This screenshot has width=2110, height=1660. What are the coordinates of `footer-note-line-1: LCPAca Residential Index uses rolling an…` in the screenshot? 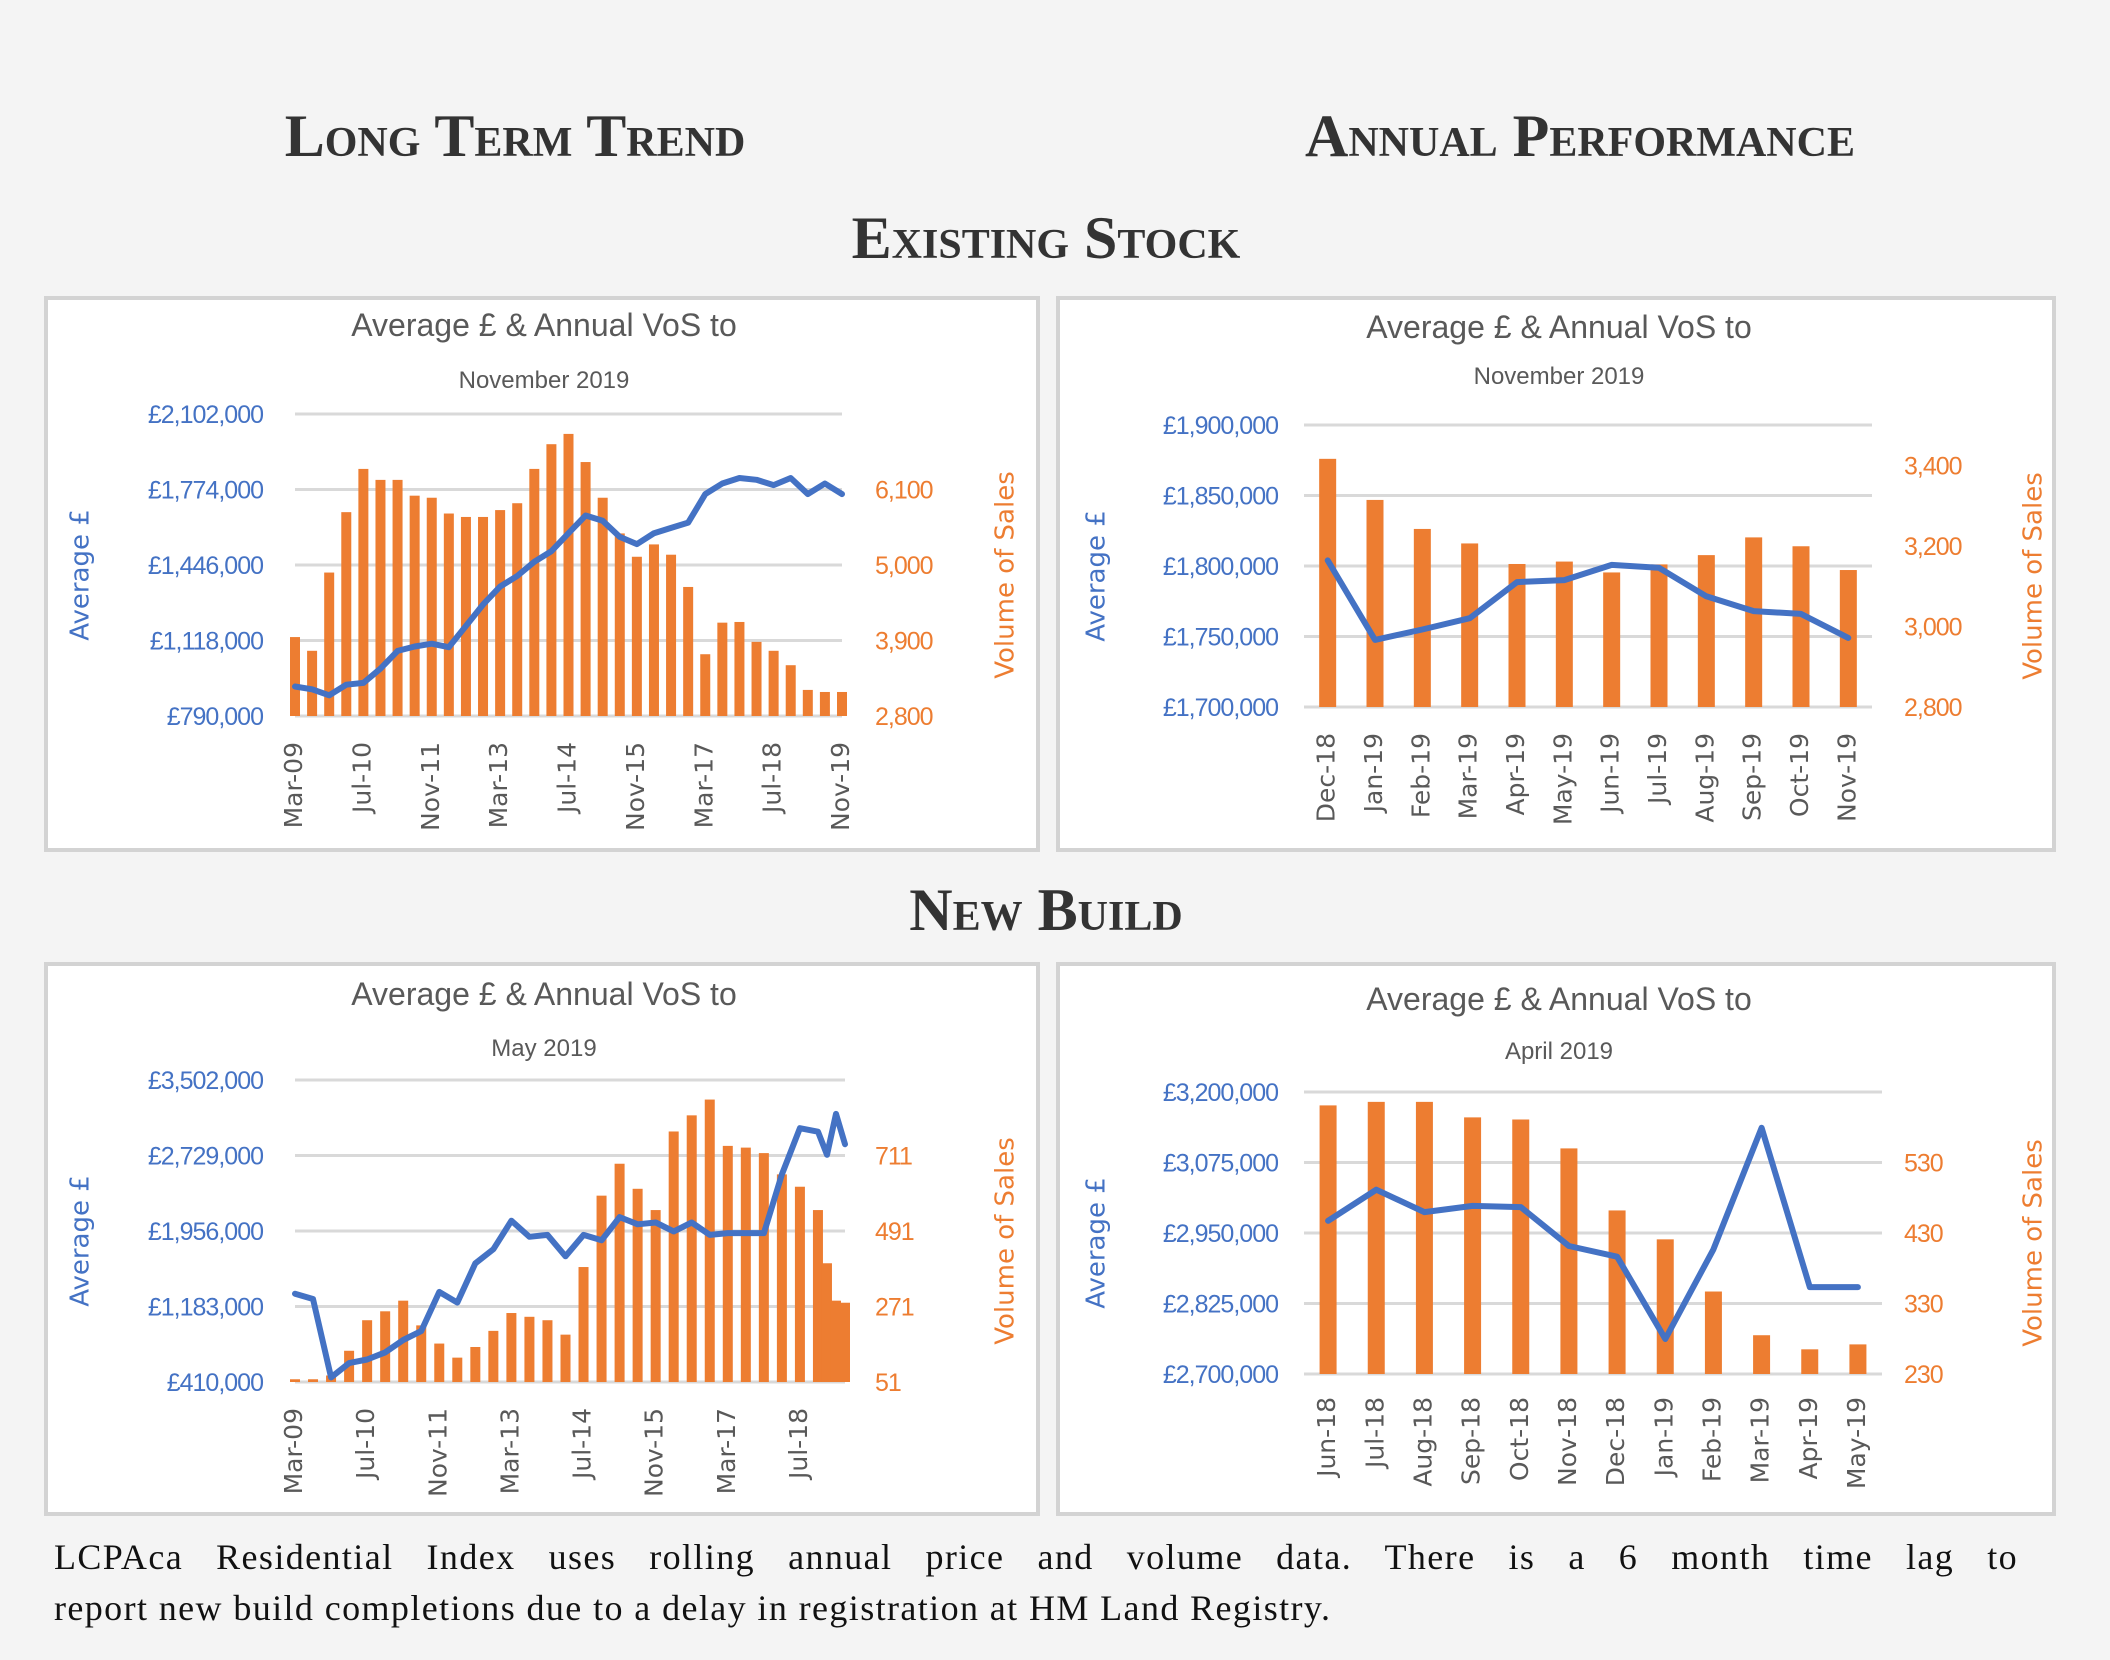 It's located at (1036, 1557).